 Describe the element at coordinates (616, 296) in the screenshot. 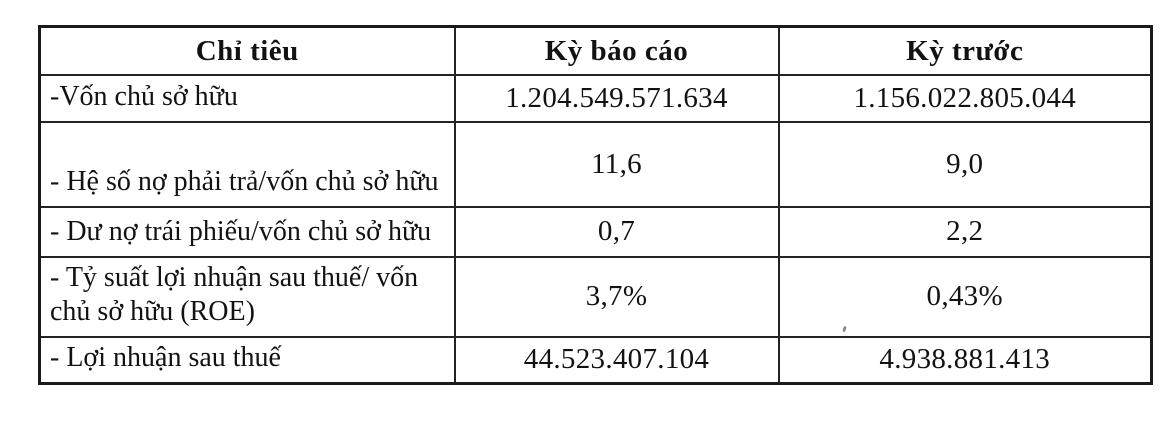

I see `row-value-roe-current: 3,7%` at that location.